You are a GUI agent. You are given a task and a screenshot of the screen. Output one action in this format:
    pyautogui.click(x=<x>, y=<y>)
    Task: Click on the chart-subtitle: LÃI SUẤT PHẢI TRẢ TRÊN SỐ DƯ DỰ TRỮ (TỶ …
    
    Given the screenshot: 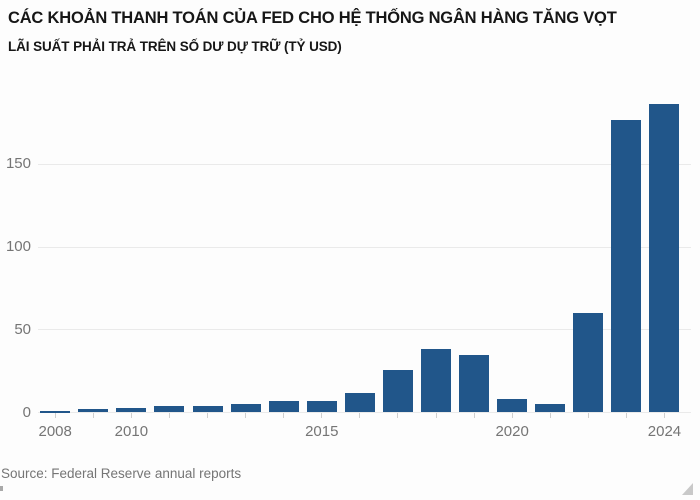 What is the action you would take?
    pyautogui.click(x=175, y=46)
    